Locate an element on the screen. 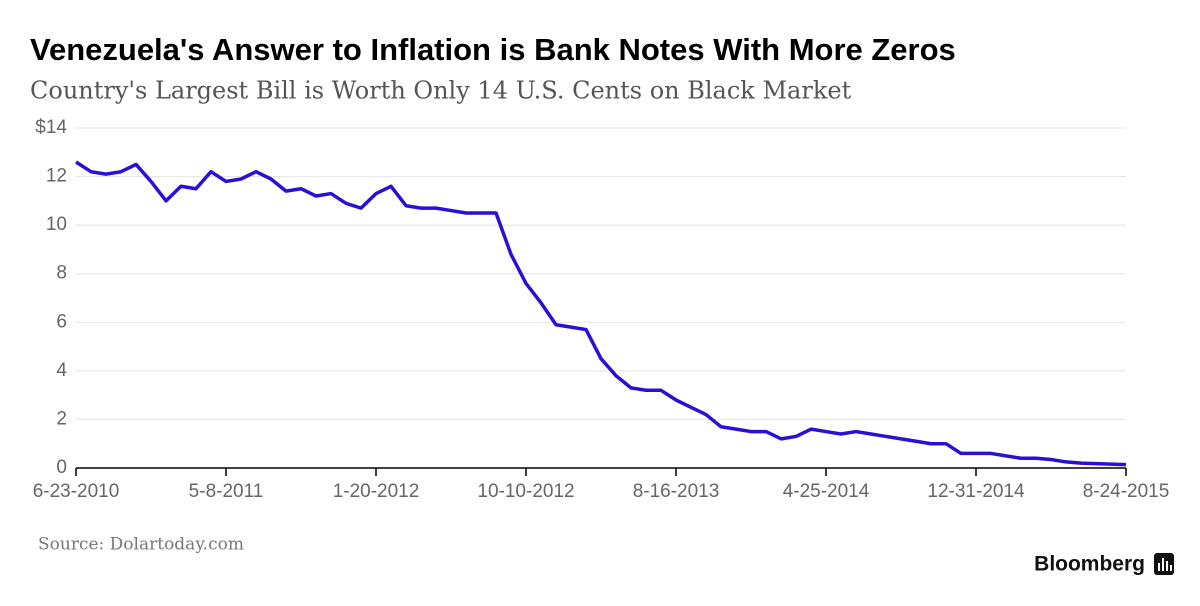  brand: Bloomberg is located at coordinates (1089, 564).